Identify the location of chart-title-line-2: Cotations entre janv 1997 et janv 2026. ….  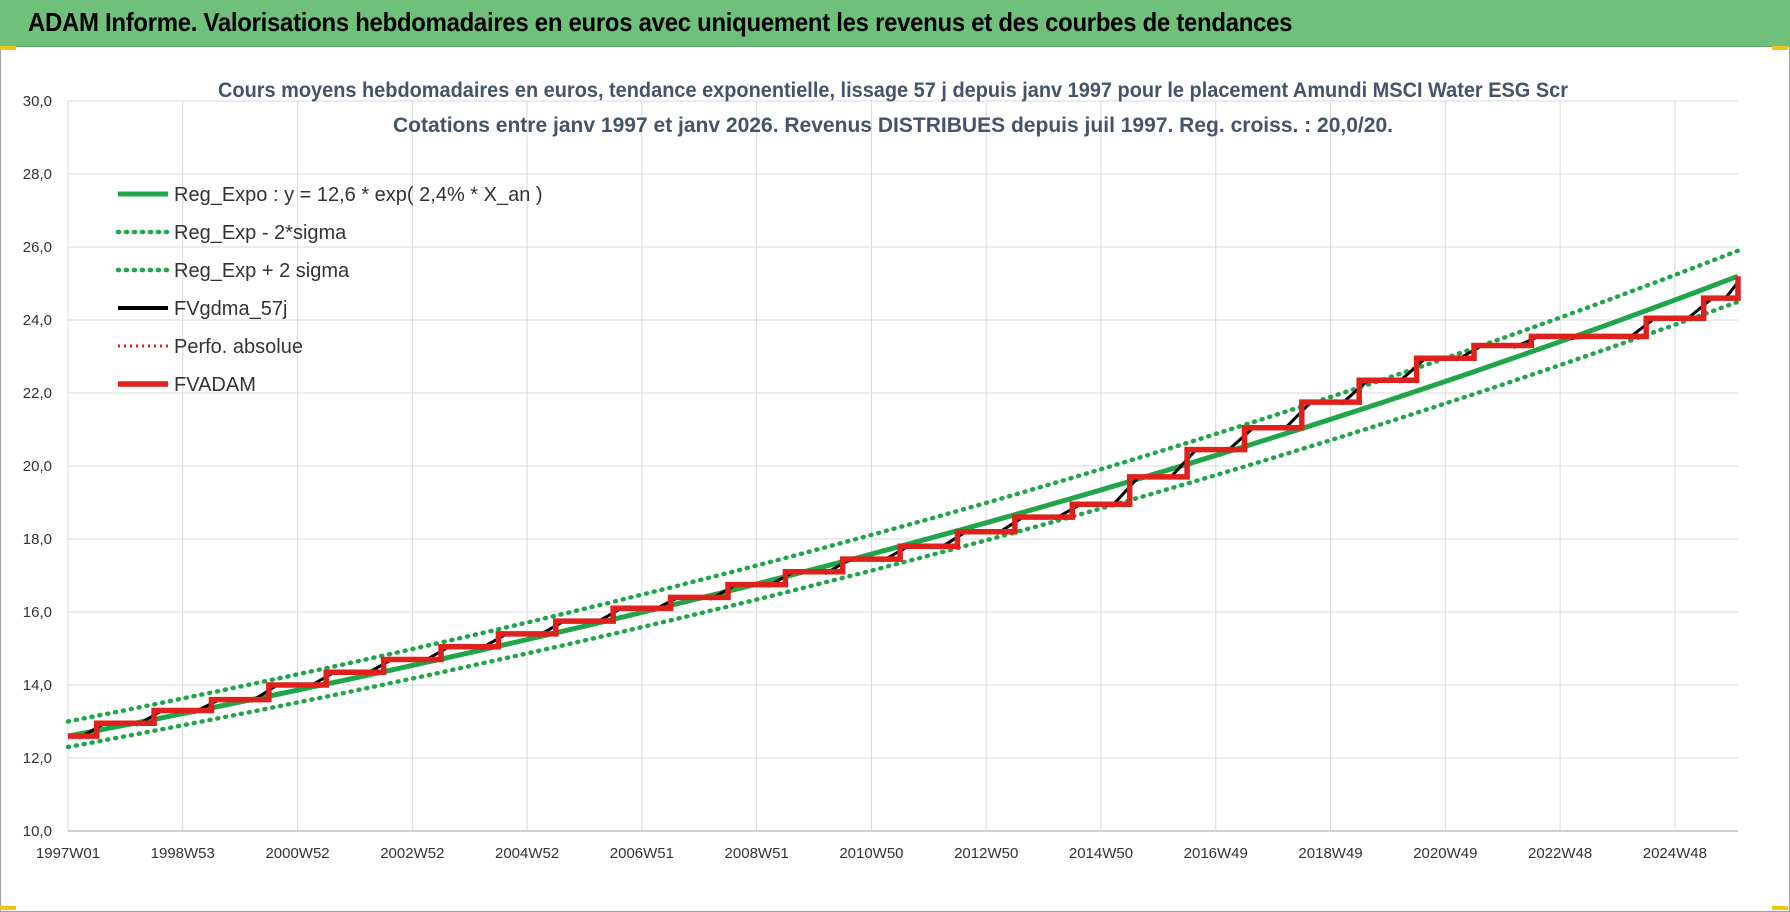
(893, 125).